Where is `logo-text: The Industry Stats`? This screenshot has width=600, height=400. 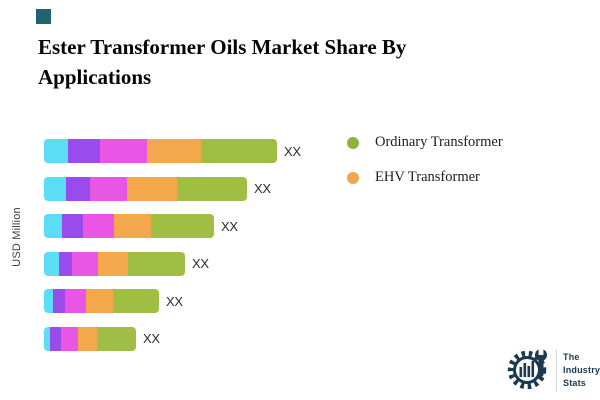
logo-text: The Industry Stats is located at coordinates (581, 370).